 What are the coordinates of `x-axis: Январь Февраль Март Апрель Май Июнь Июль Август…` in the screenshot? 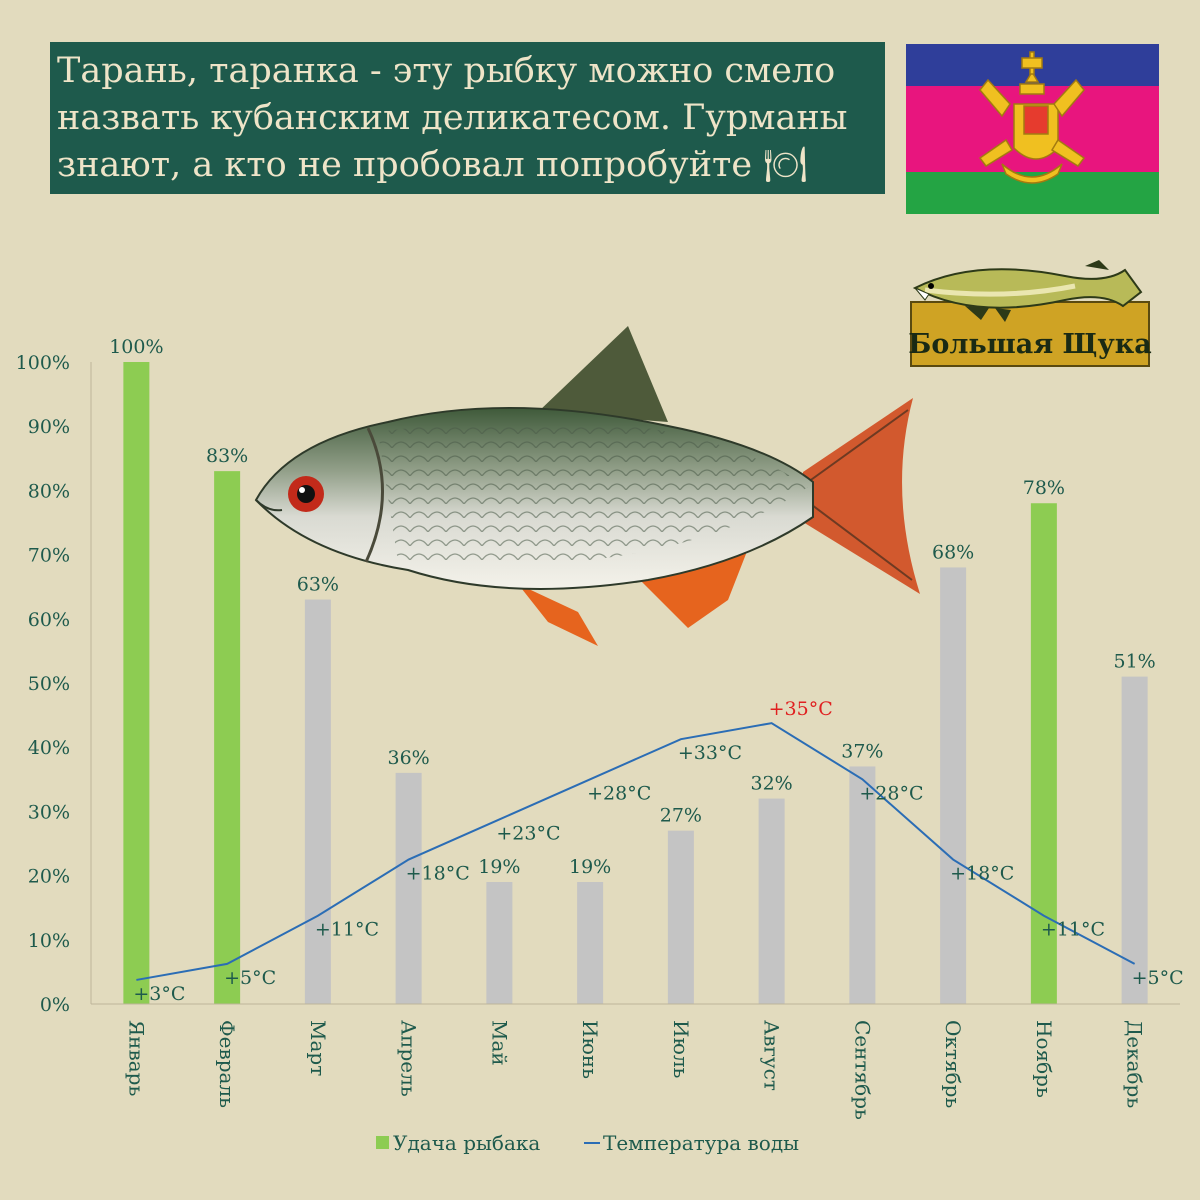 It's located at (635, 1061).